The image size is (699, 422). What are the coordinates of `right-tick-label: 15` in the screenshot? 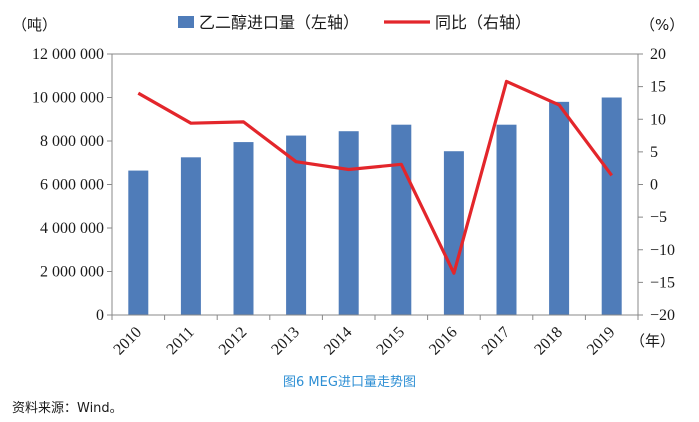 It's located at (658, 87).